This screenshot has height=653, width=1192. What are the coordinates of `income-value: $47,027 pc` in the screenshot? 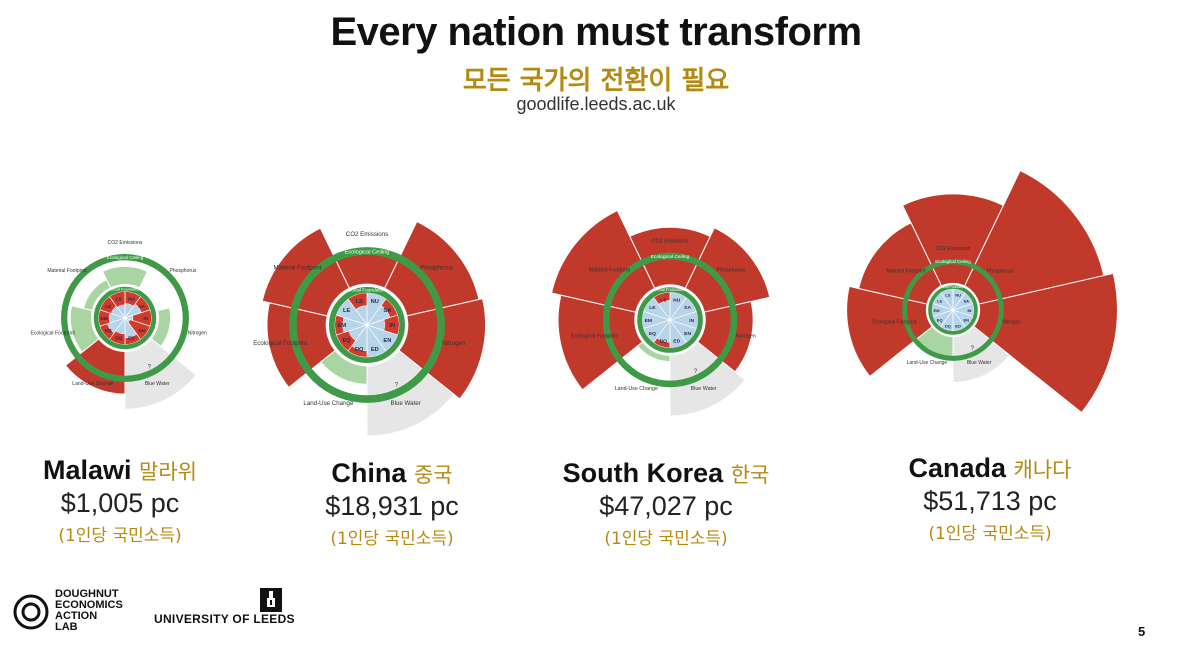 It's located at (666, 506).